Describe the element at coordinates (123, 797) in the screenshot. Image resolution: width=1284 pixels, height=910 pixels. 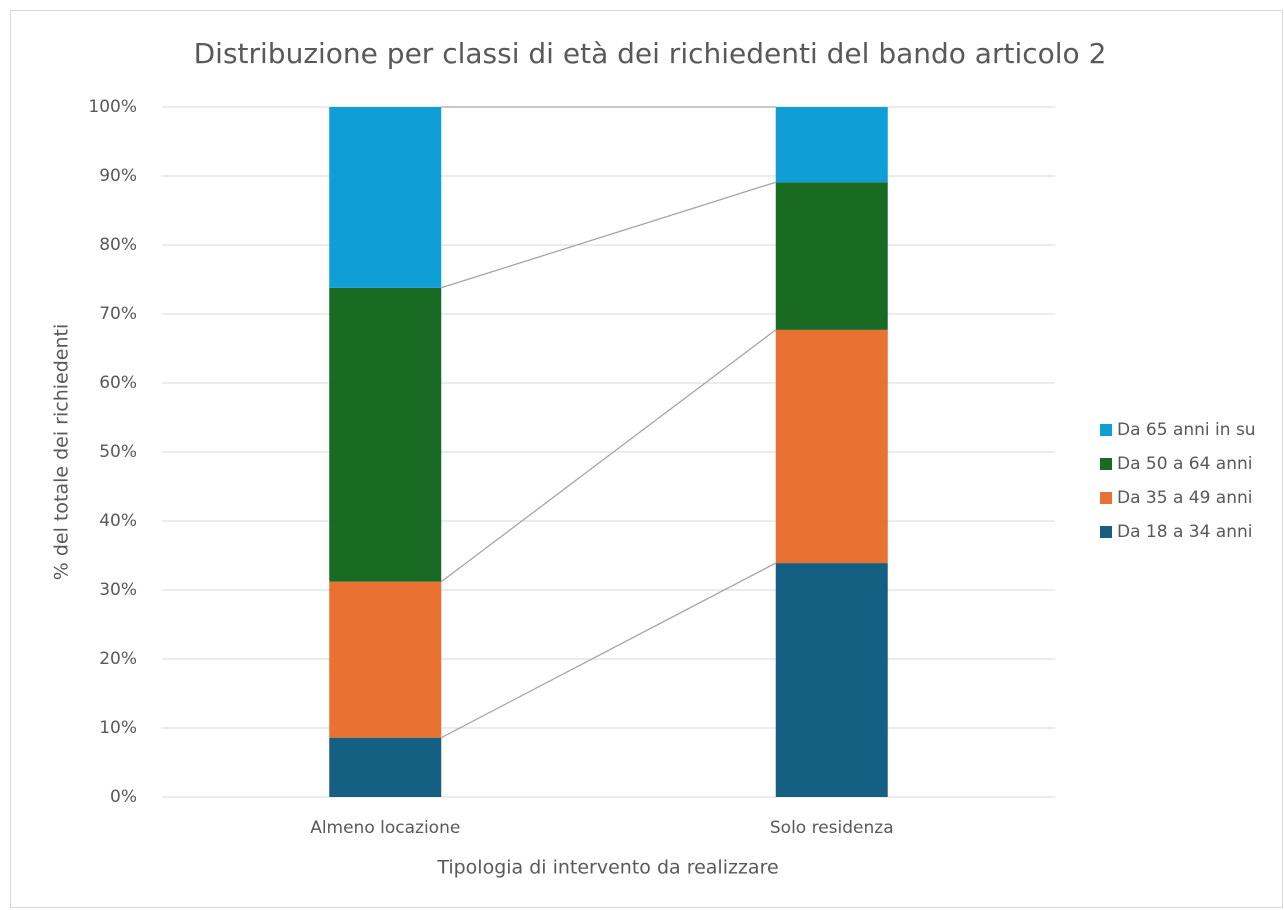
I see `y-tick-label: 0%` at that location.